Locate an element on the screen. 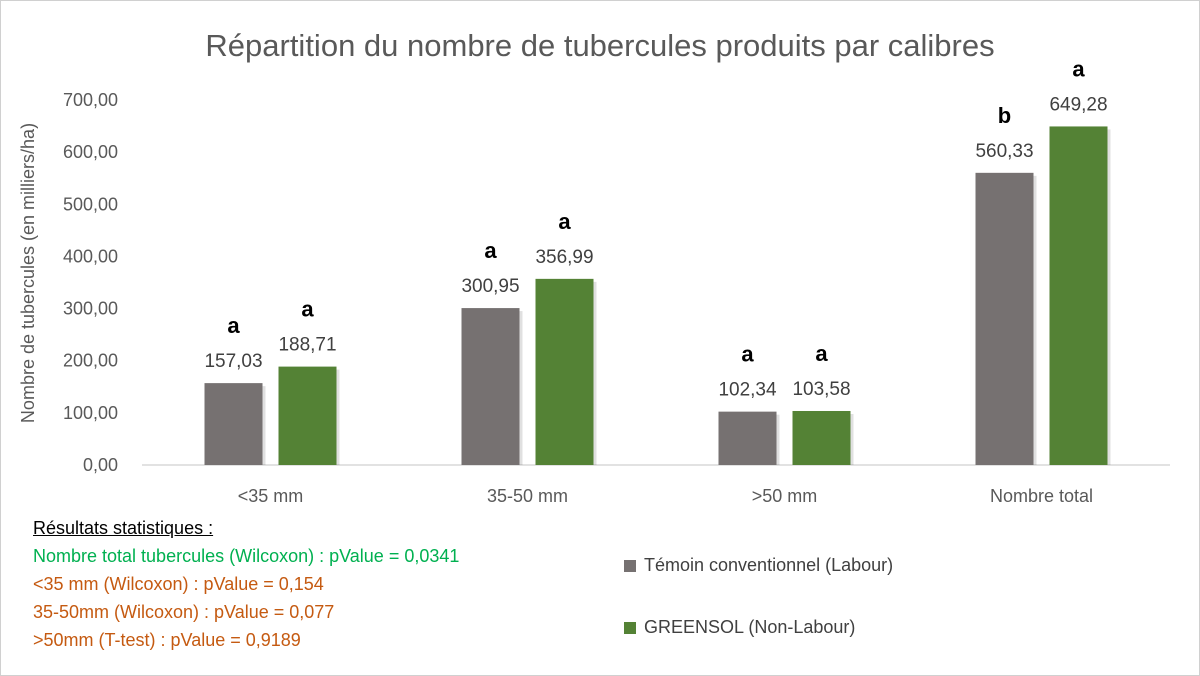 The height and width of the screenshot is (676, 1200). y-tick-label: 600,00 is located at coordinates (90, 152).